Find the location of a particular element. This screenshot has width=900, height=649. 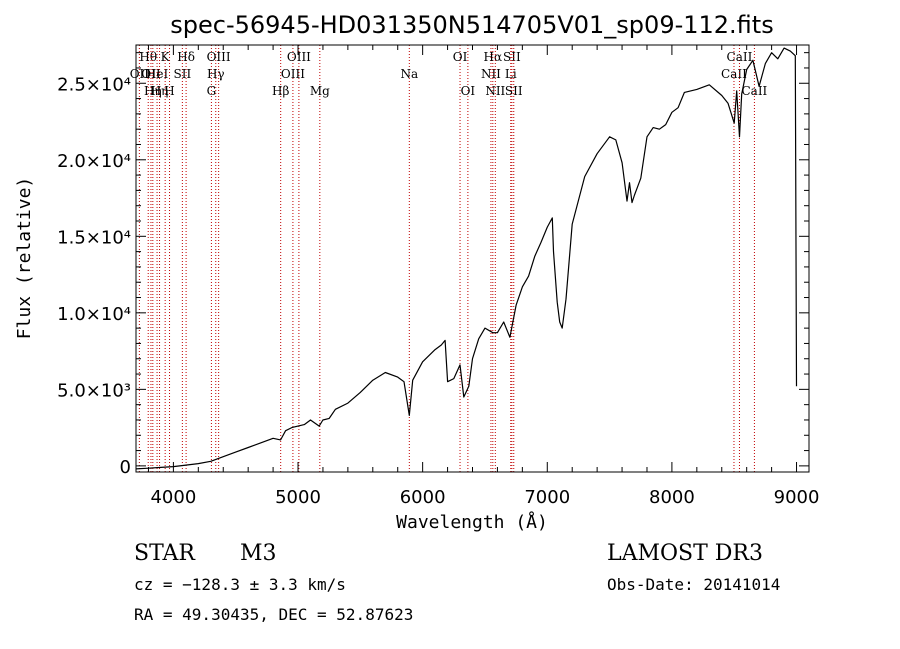

y-tick-label: 1.5×10⁴ is located at coordinates (94, 237).